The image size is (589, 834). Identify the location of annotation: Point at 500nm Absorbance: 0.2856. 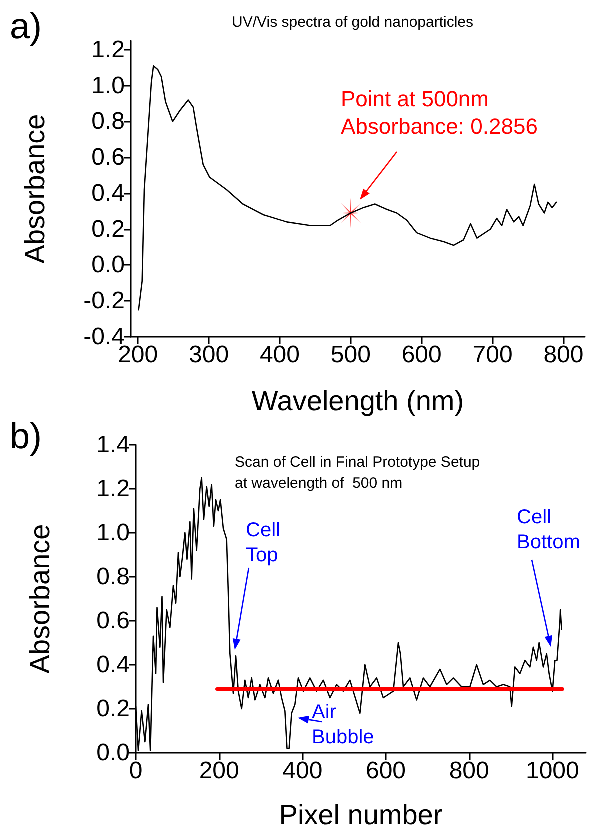
(439, 112).